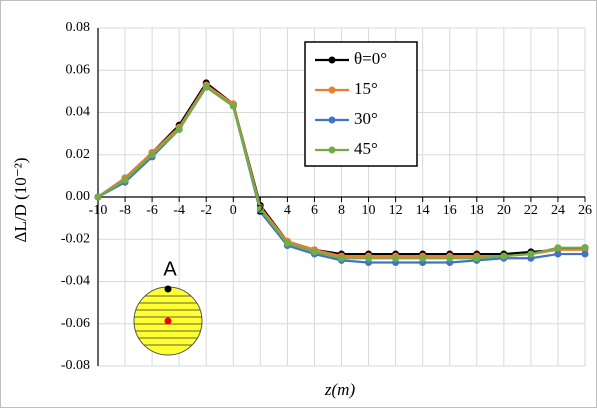 The image size is (597, 408). I want to click on x-tick-label: 20, so click(504, 210).